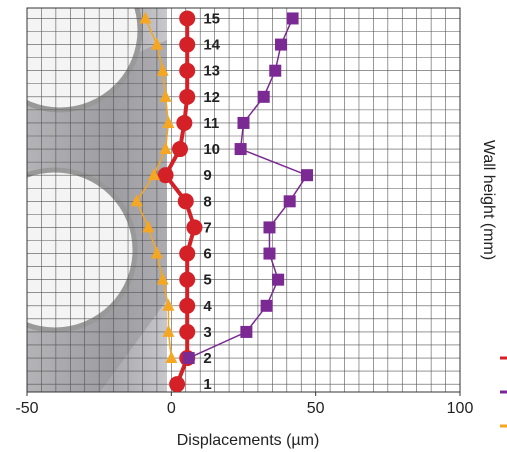  Describe the element at coordinates (211, 97) in the screenshot. I see `y-tick-label: 12` at that location.